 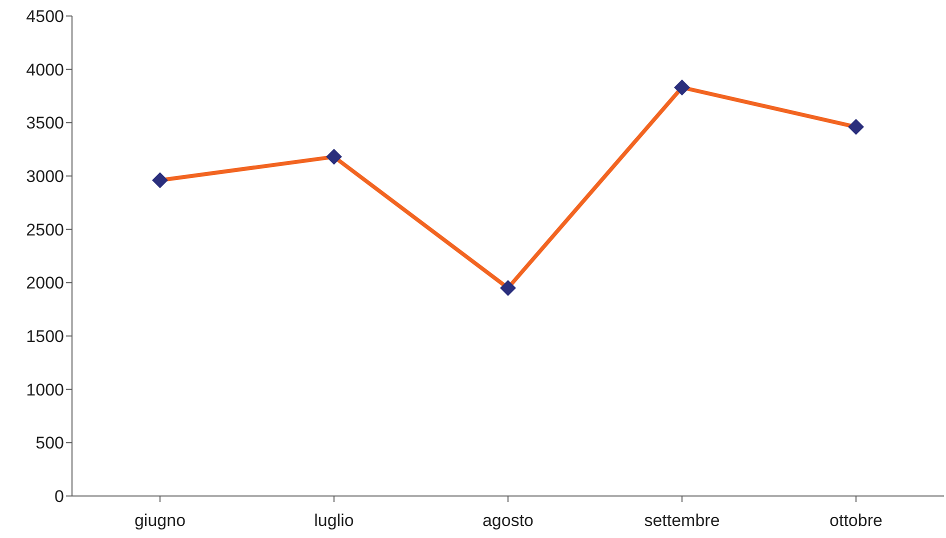 What do you see at coordinates (856, 520) in the screenshot?
I see `x-tick-label: ottobre` at bounding box center [856, 520].